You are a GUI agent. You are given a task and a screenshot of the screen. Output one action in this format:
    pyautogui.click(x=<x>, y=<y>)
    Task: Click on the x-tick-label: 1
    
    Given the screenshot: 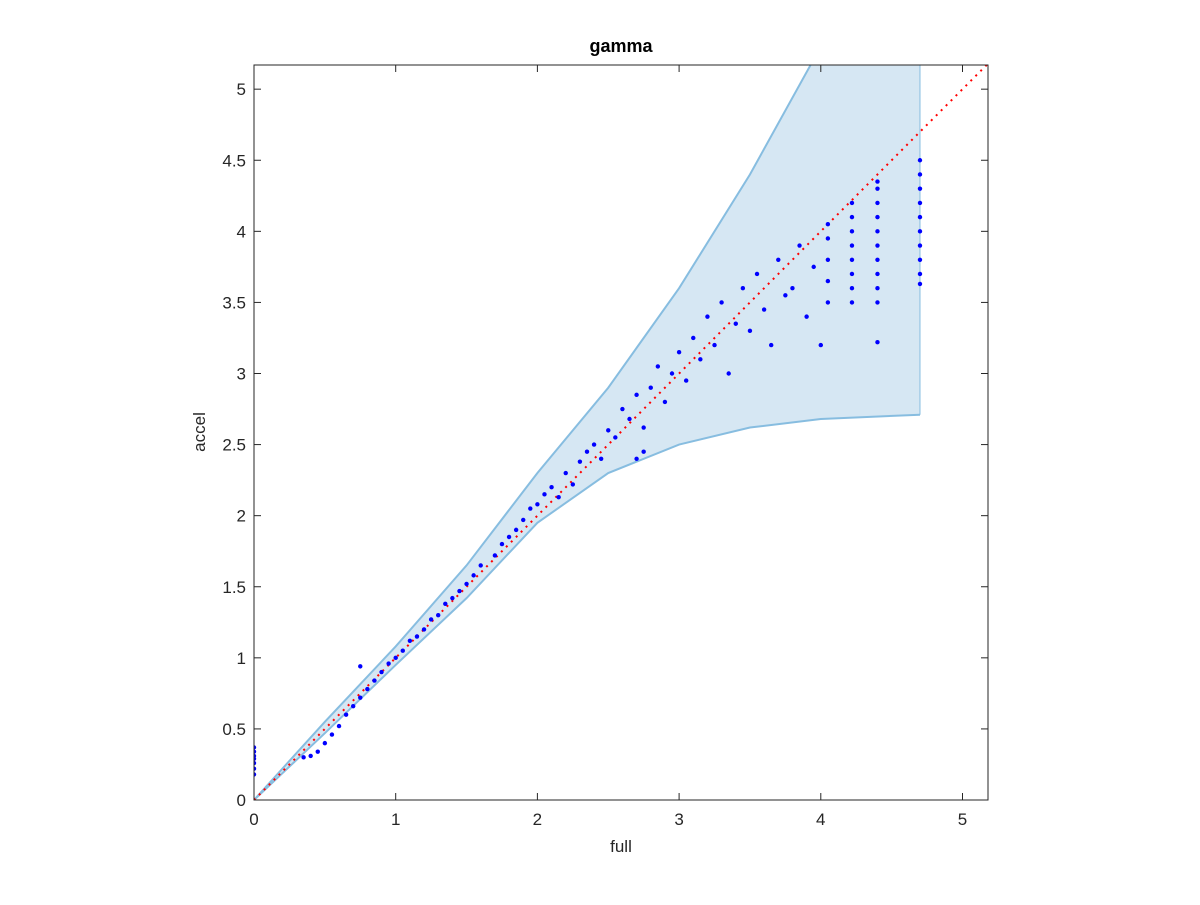 What is the action you would take?
    pyautogui.click(x=395, y=819)
    